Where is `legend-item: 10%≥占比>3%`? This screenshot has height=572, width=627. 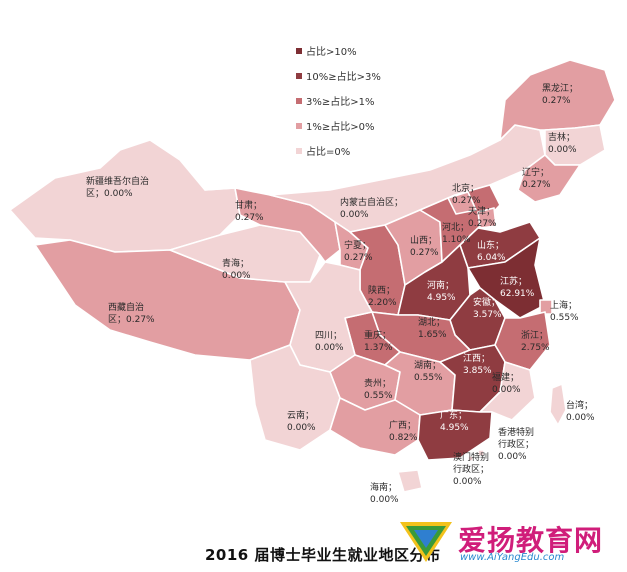 legend-item: 10%≥占比>3% is located at coordinates (338, 75).